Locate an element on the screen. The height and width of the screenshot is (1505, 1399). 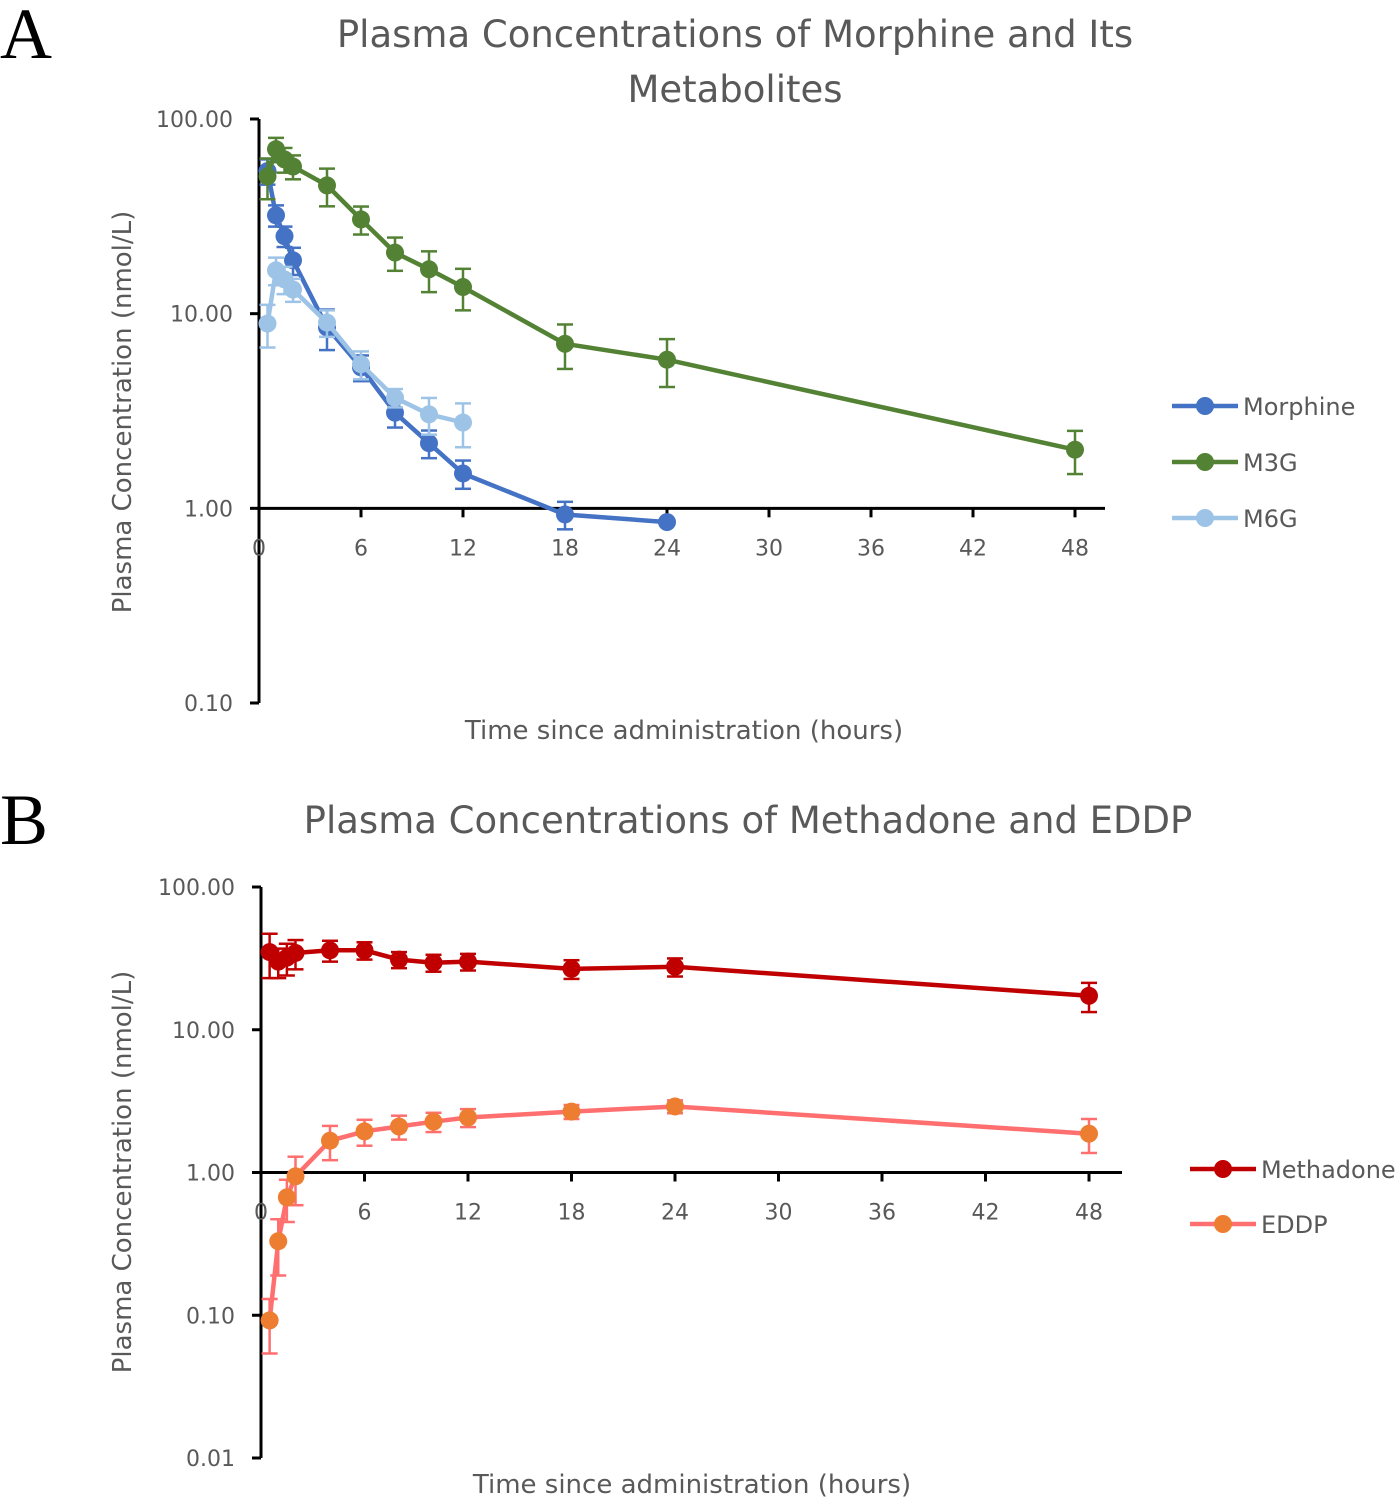
panel-label: A is located at coordinates (26, 37).